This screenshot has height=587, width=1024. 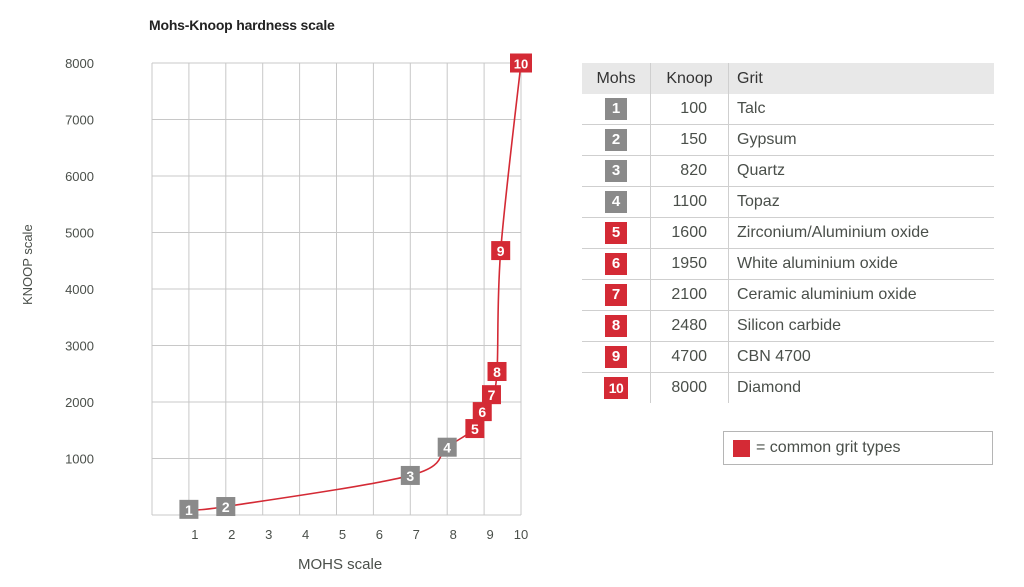 I want to click on marker-label: 5, so click(x=475, y=429).